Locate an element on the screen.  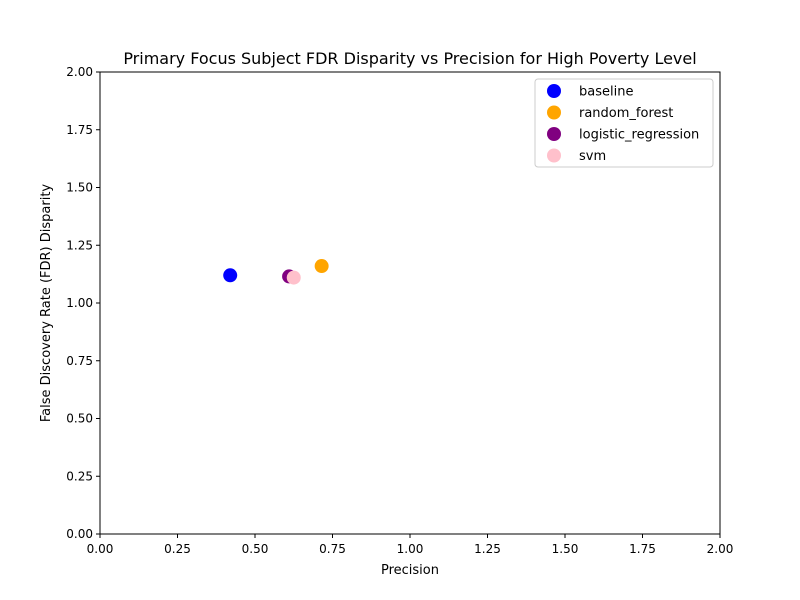
x-tick-label: 1.50 is located at coordinates (565, 549).